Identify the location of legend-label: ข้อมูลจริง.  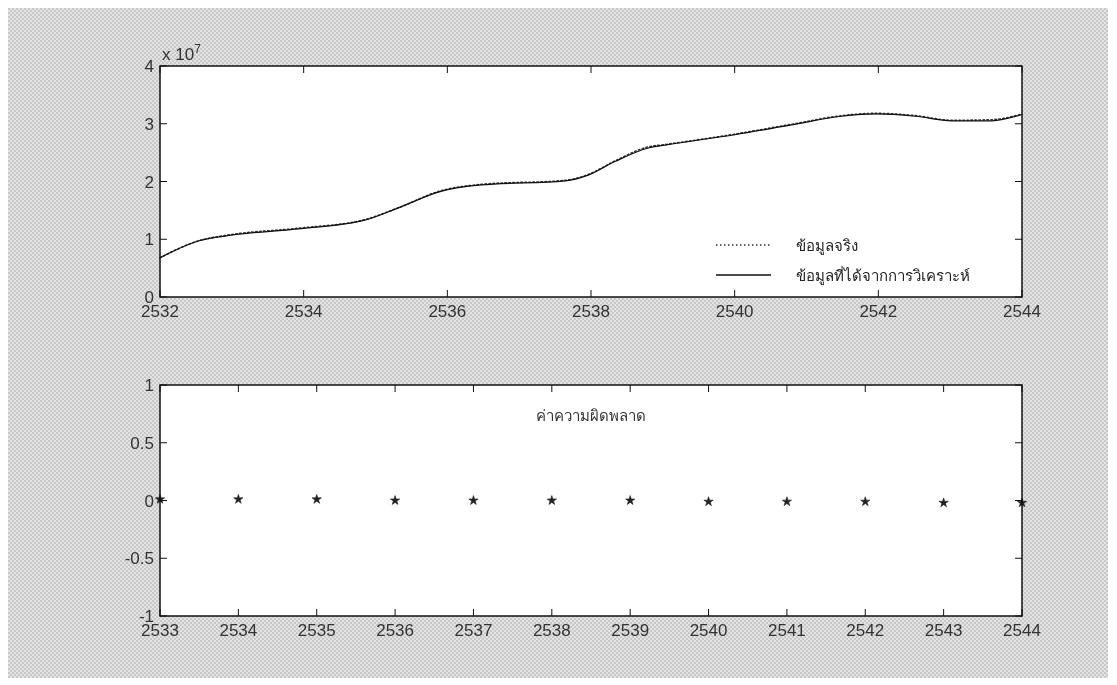
(827, 246).